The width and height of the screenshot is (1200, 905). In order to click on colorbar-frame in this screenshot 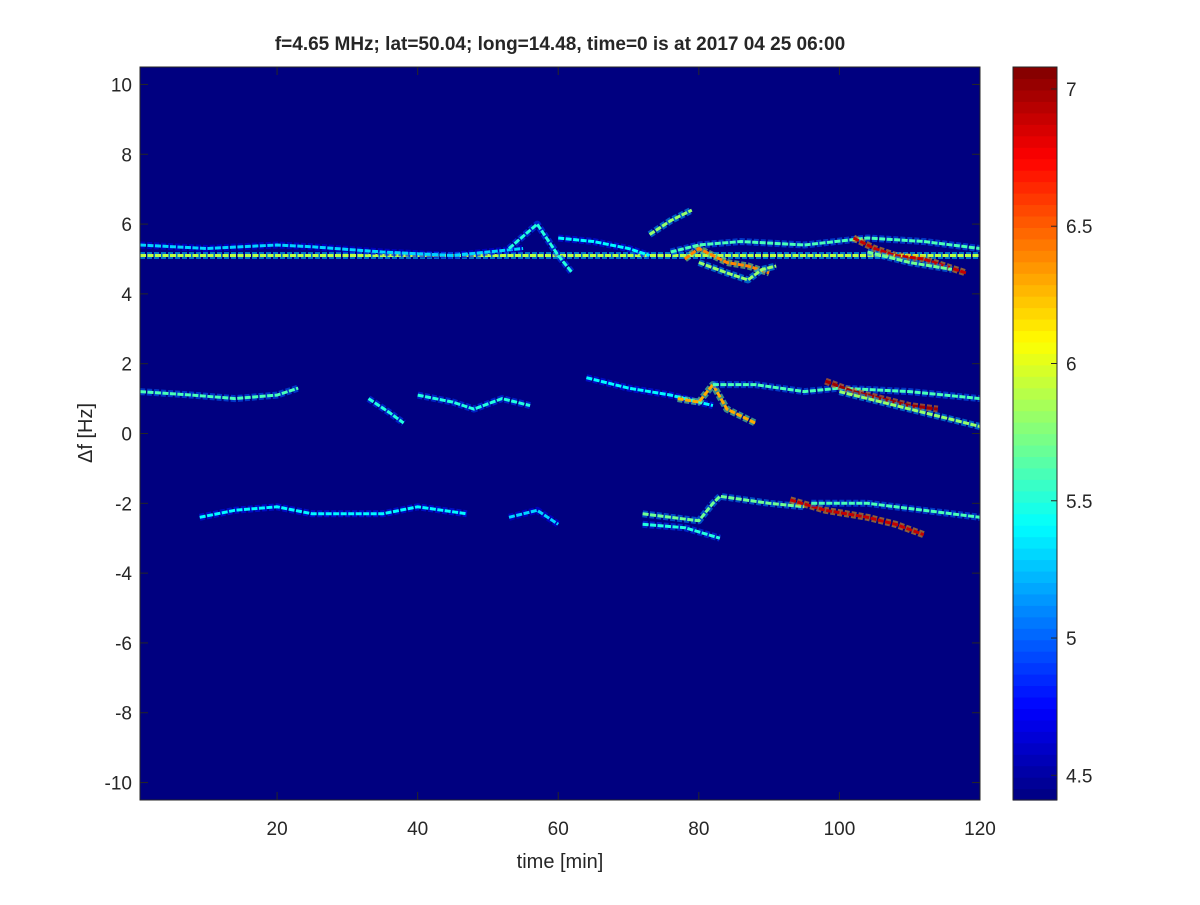, I will do `click(1035, 433)`.